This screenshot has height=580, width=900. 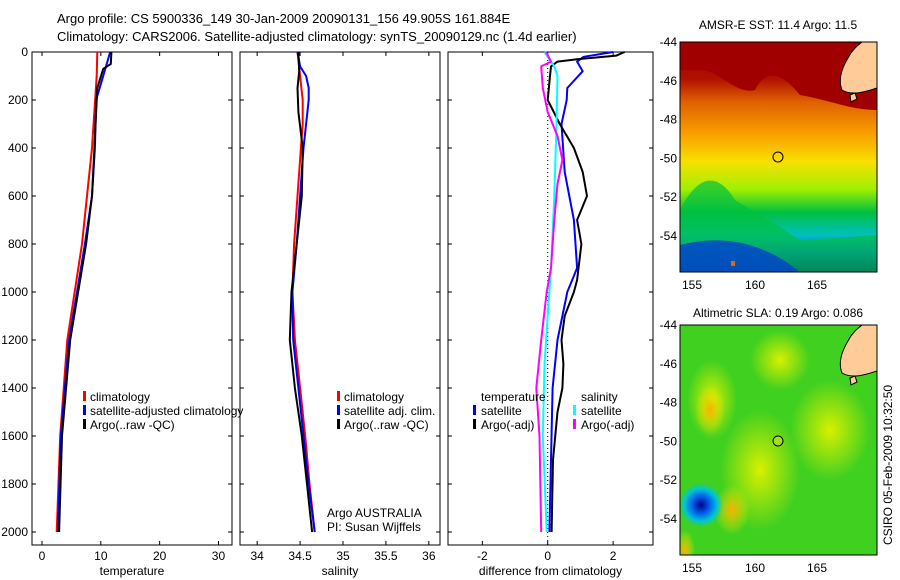 What do you see at coordinates (549, 292) in the screenshot?
I see `series-line-salinity-argo-adj-` at bounding box center [549, 292].